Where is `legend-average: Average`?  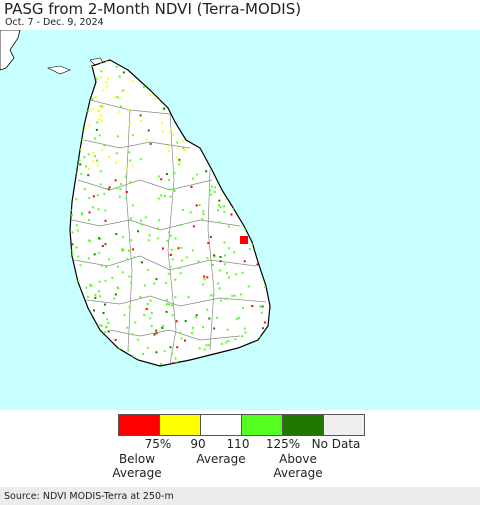
legend-average: Average is located at coordinates (221, 459).